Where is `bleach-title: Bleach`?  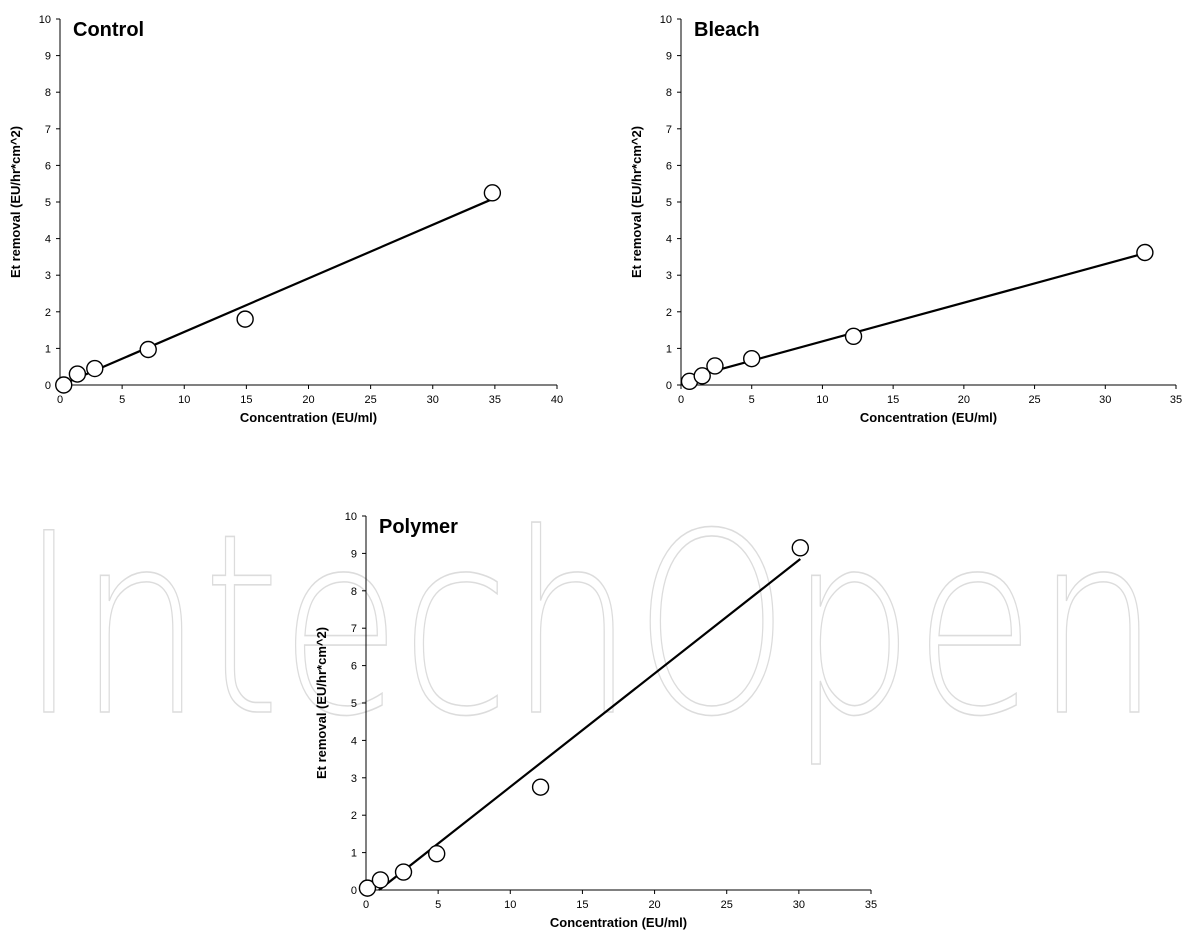 bleach-title: Bleach is located at coordinates (727, 30).